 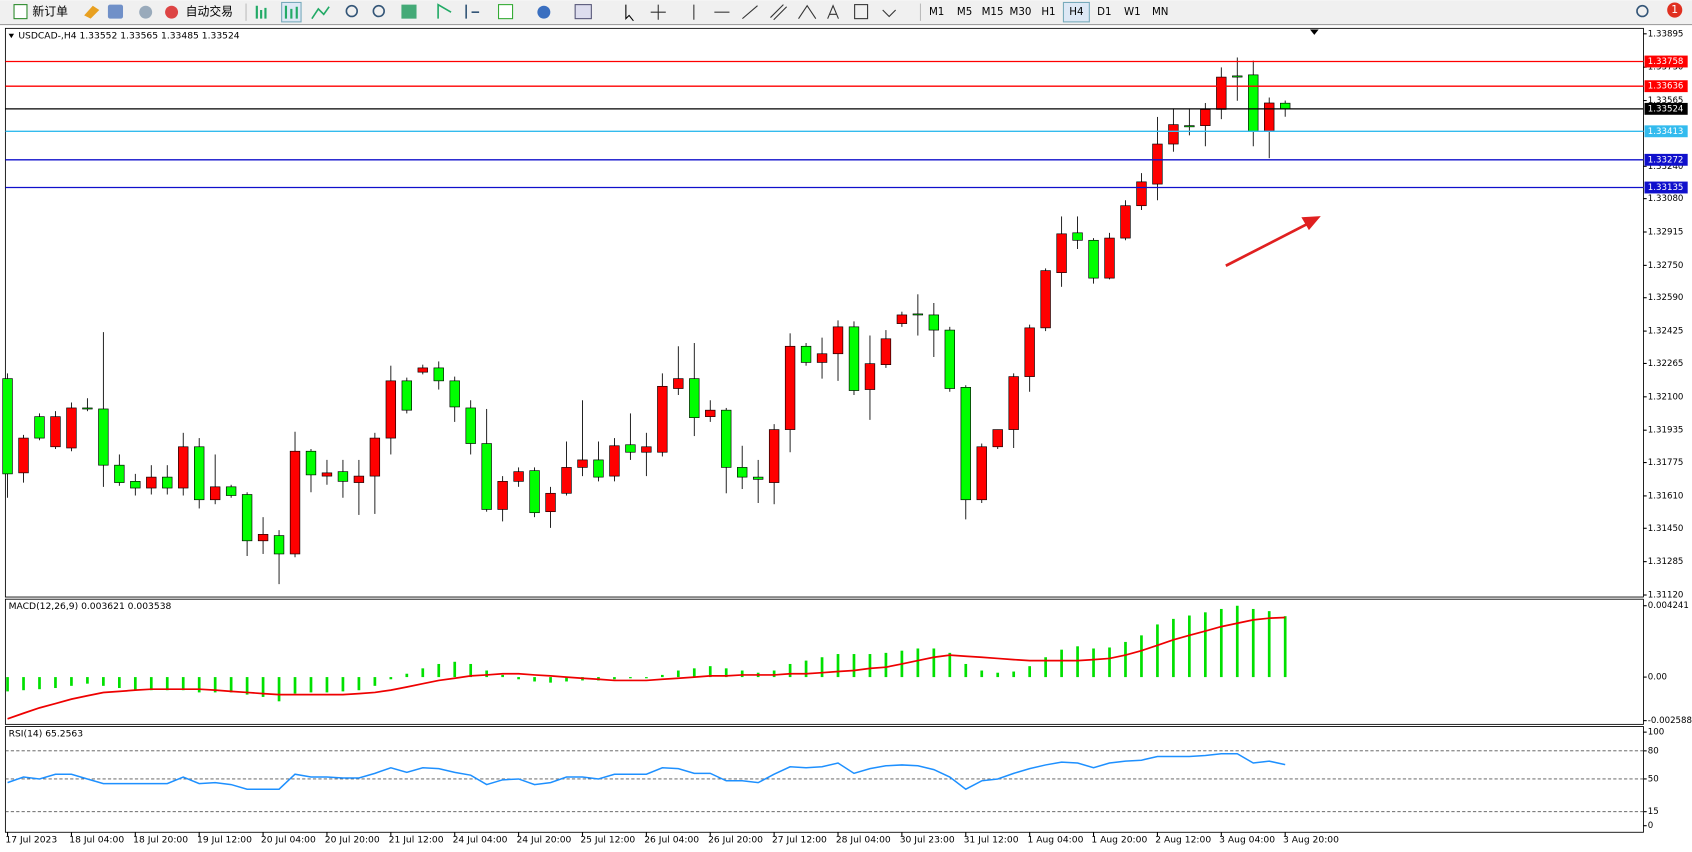 What do you see at coordinates (1666, 167) in the screenshot?
I see `y-tick-label: 1.33240` at bounding box center [1666, 167].